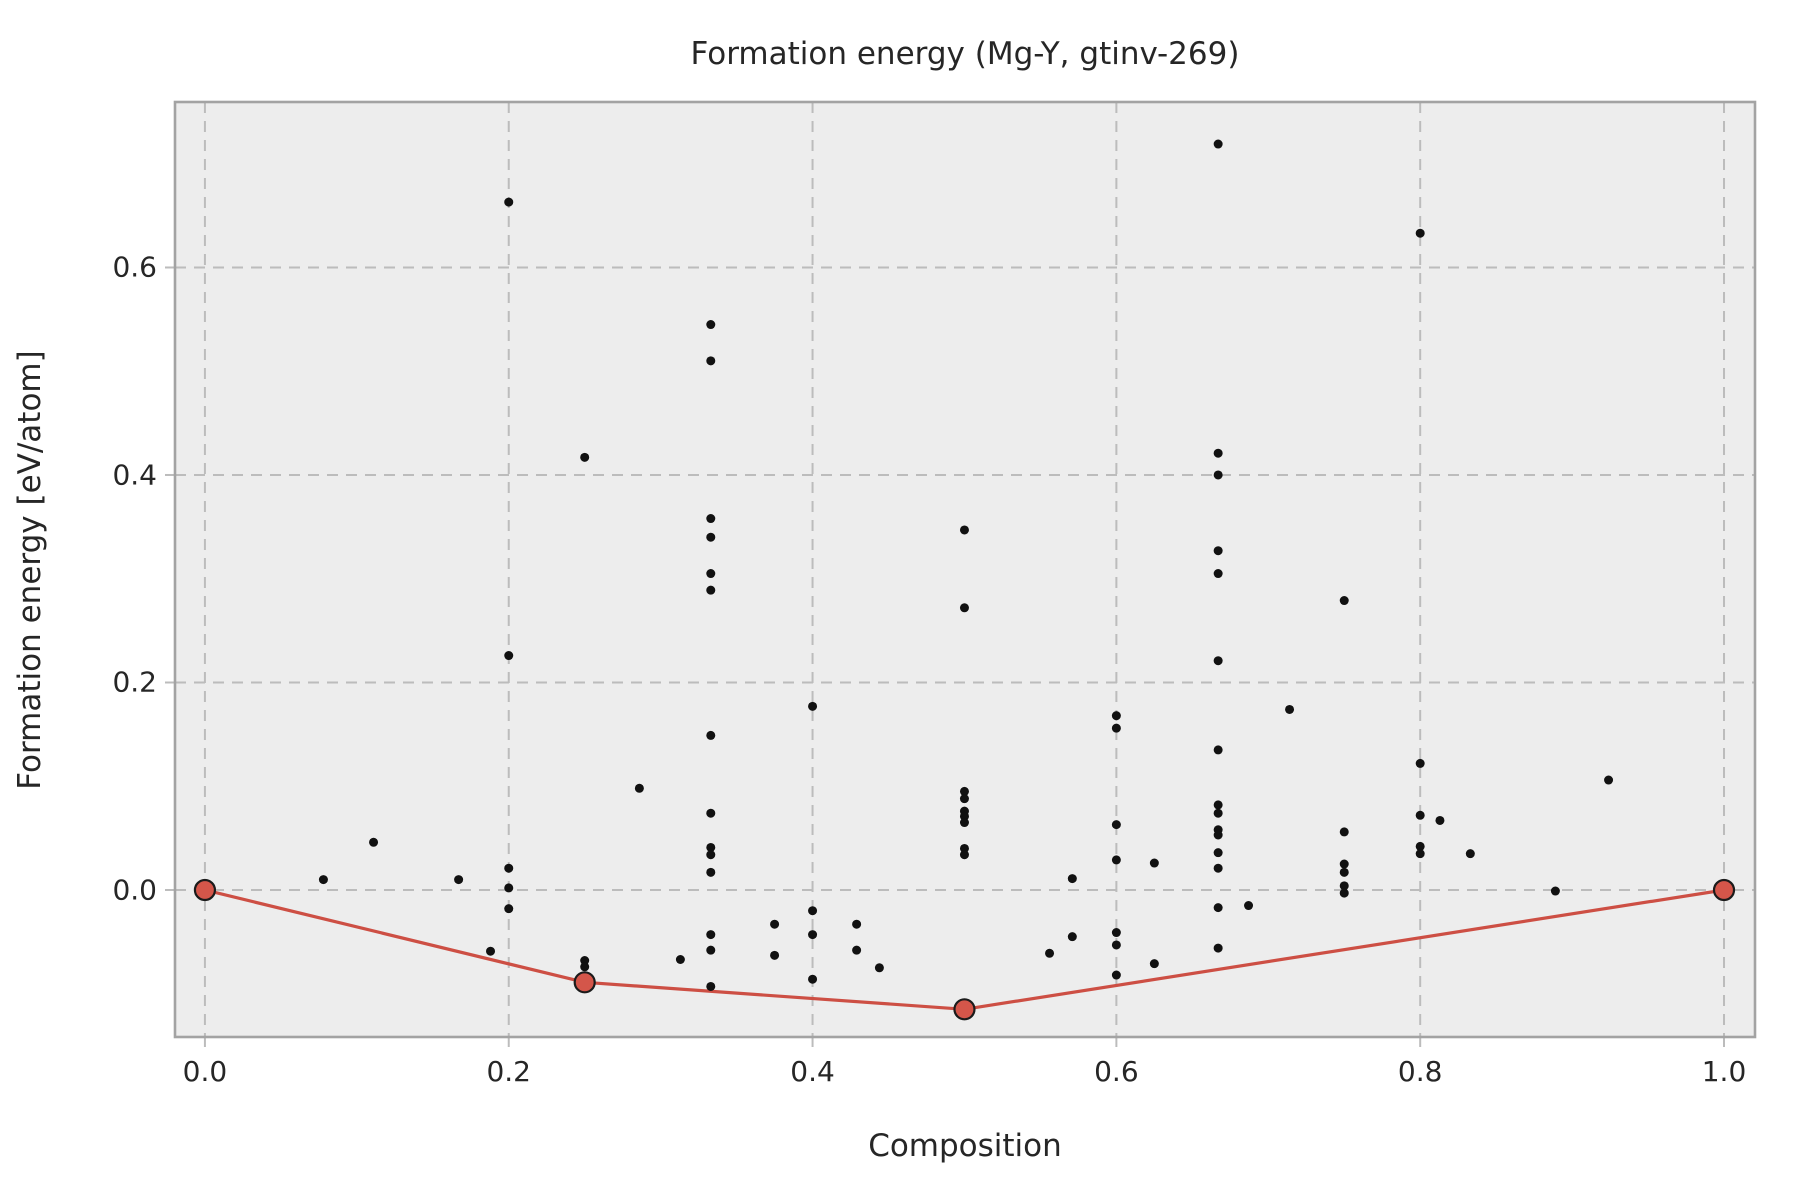 This screenshot has height=1200, width=1800. I want to click on x-tick-label-0.8: 0.8, so click(1420, 1071).